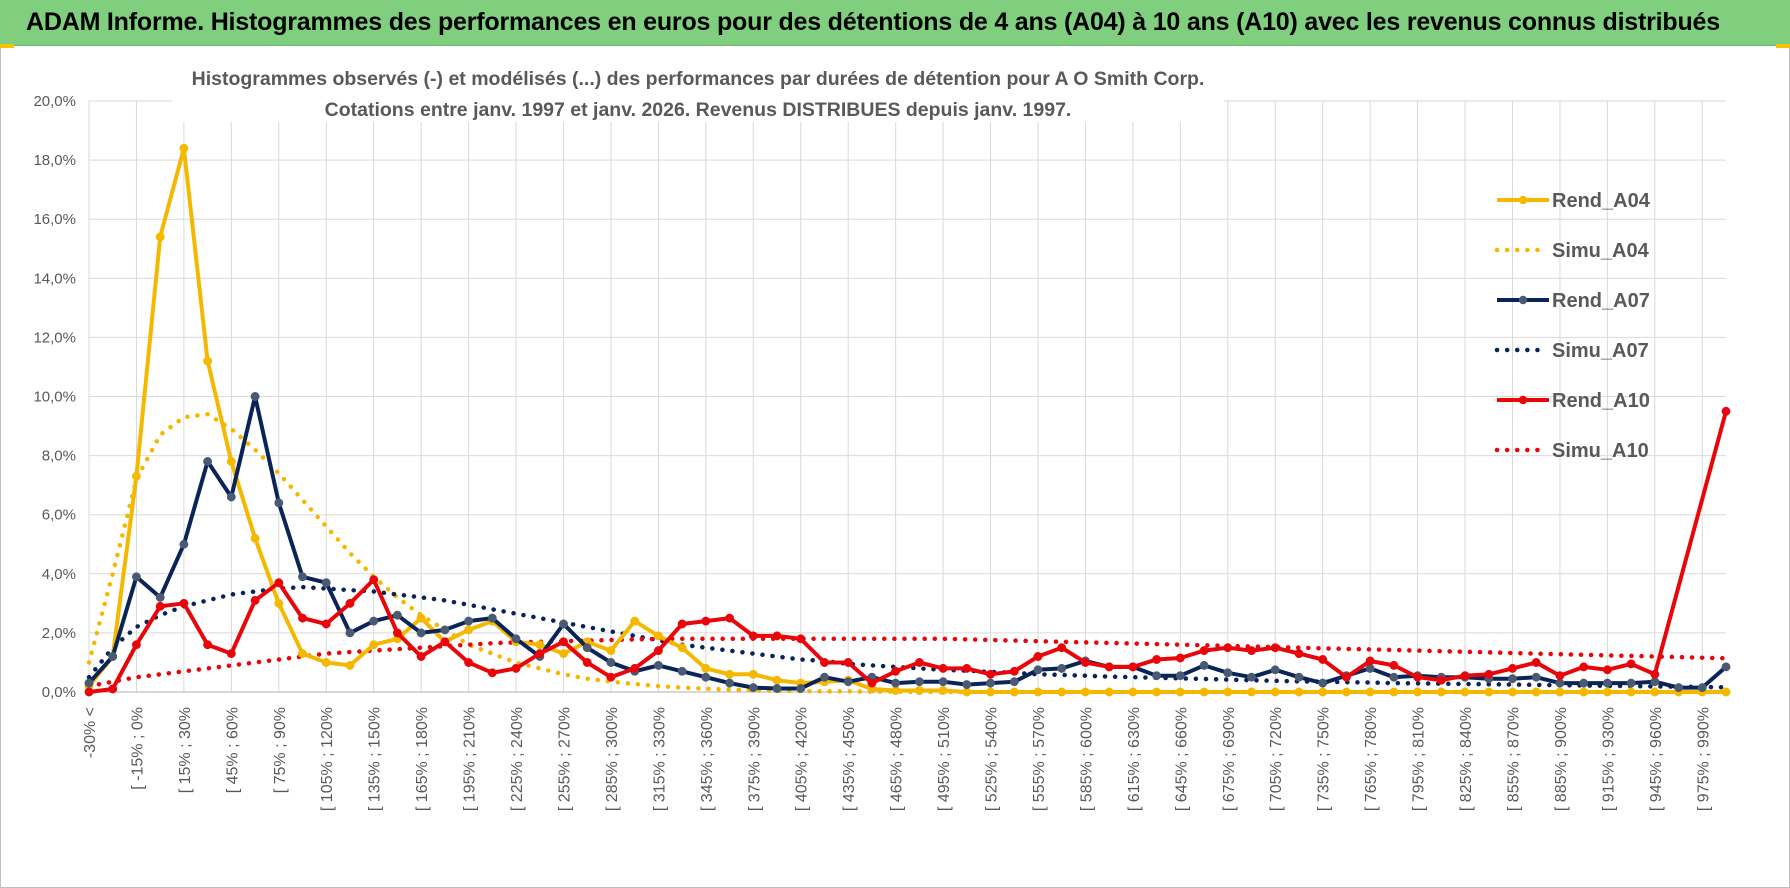 Image resolution: width=1790 pixels, height=888 pixels. What do you see at coordinates (1039, 759) in the screenshot?
I see `x-tick-label: [ 555% ; 570%` at bounding box center [1039, 759].